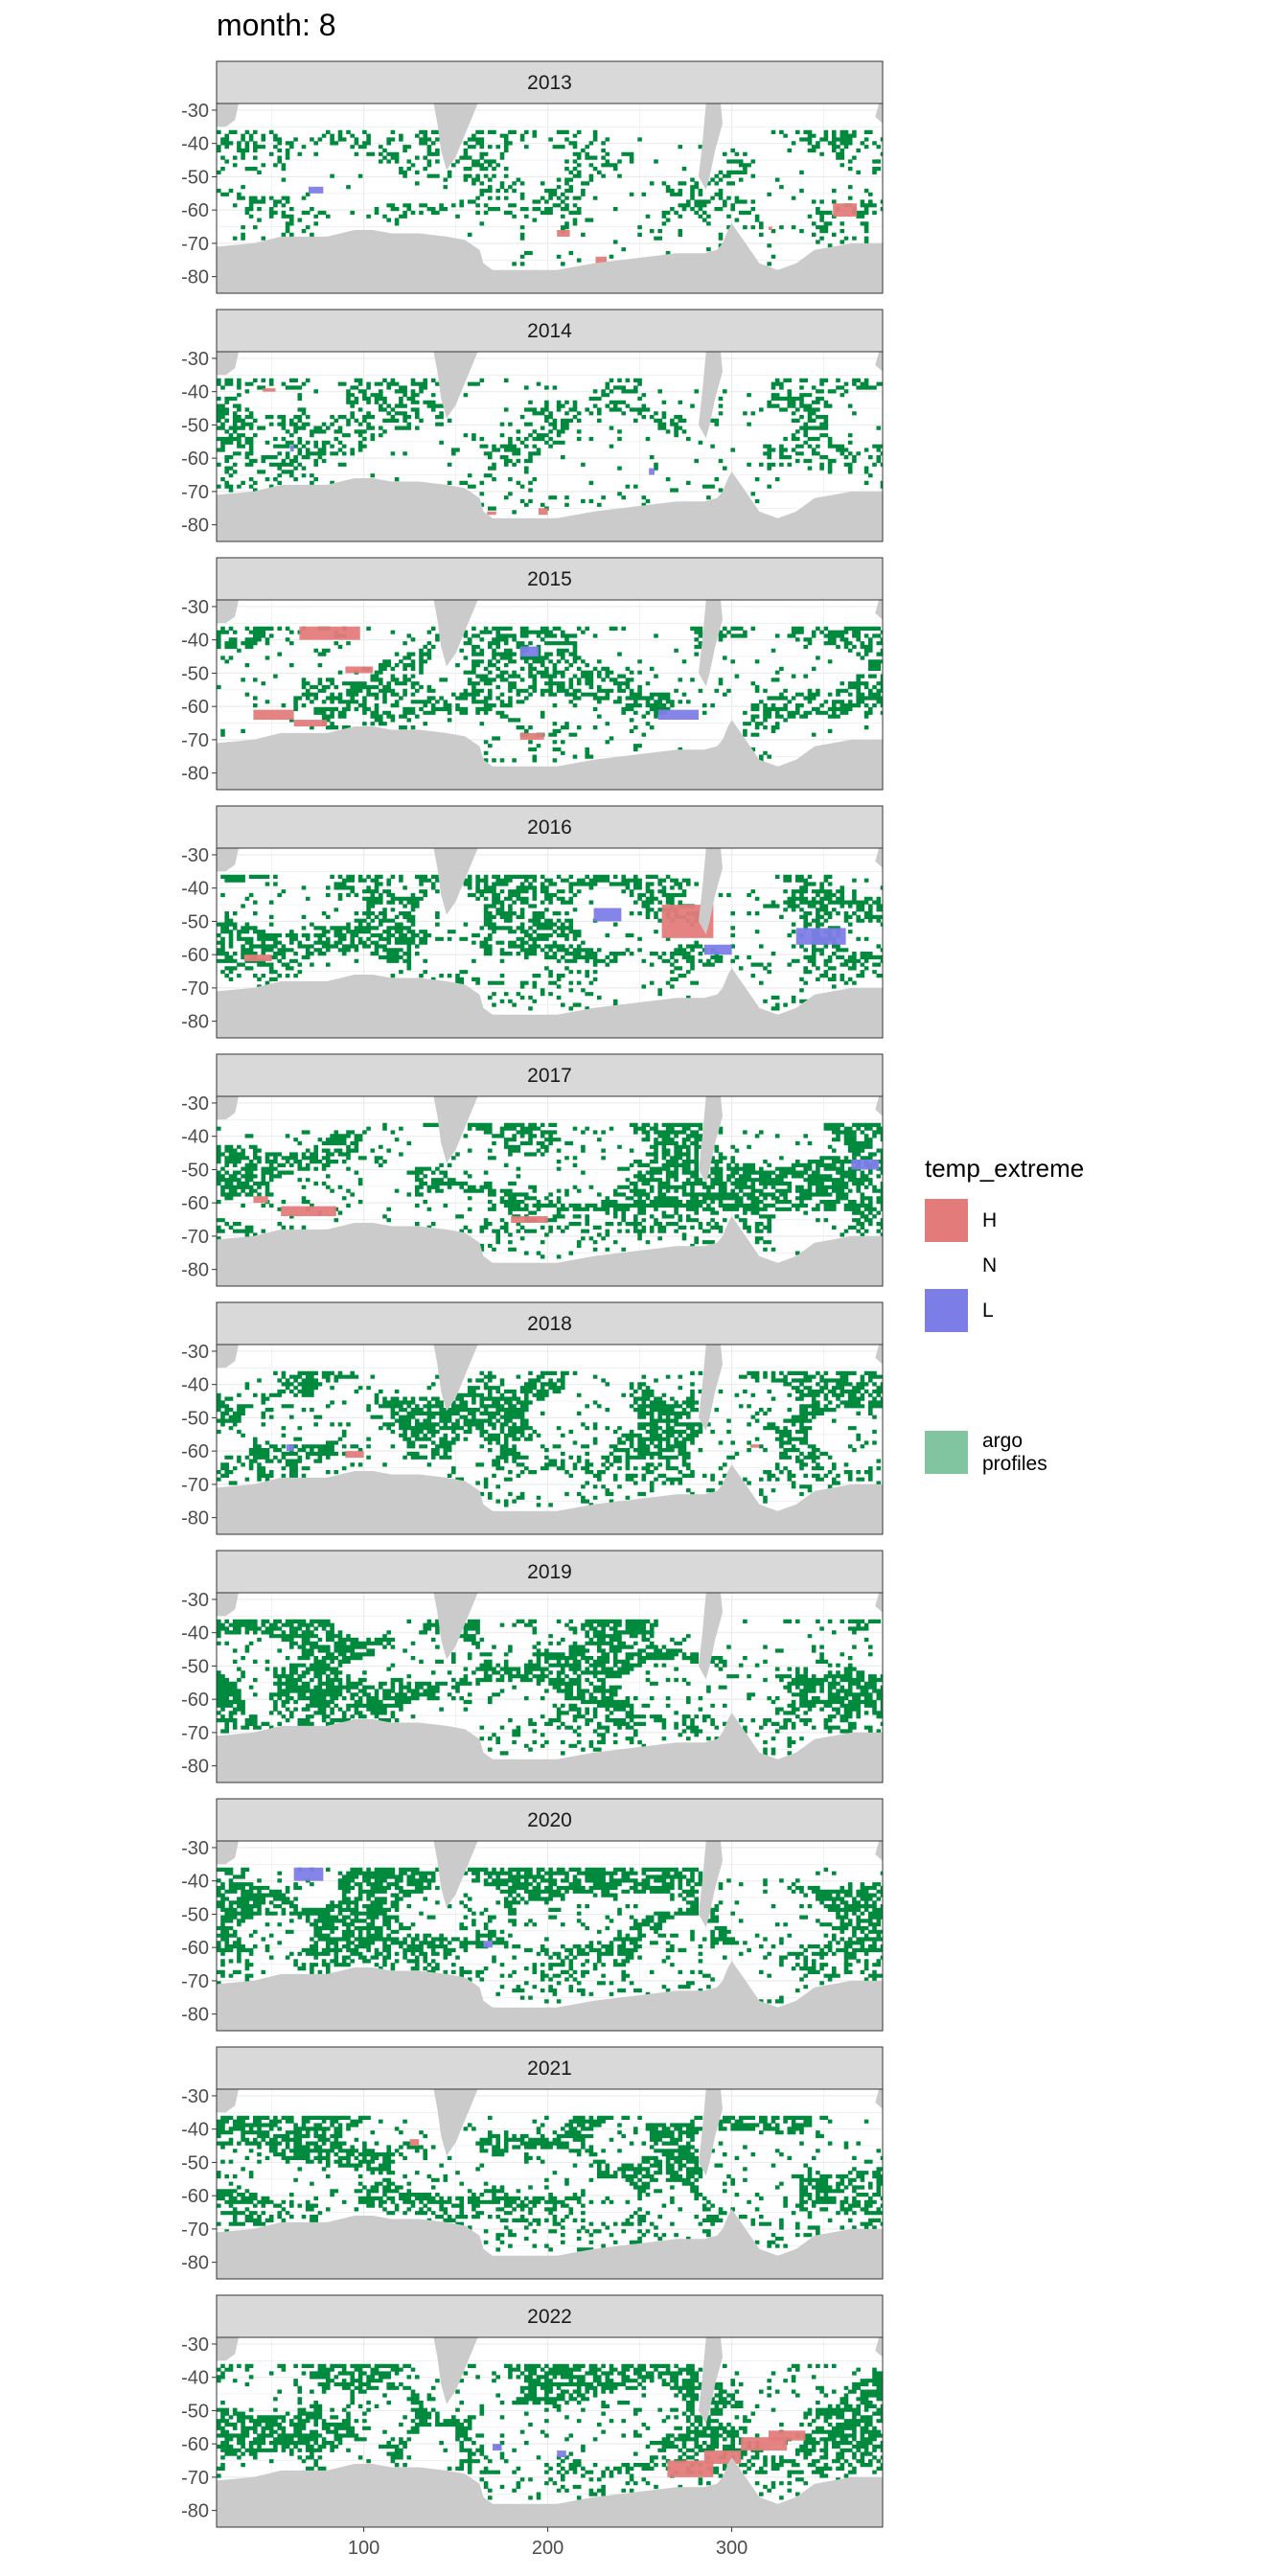 The width and height of the screenshot is (1288, 2576). Describe the element at coordinates (1015, 1464) in the screenshot. I see `legend-label-profiles: profiles` at that location.